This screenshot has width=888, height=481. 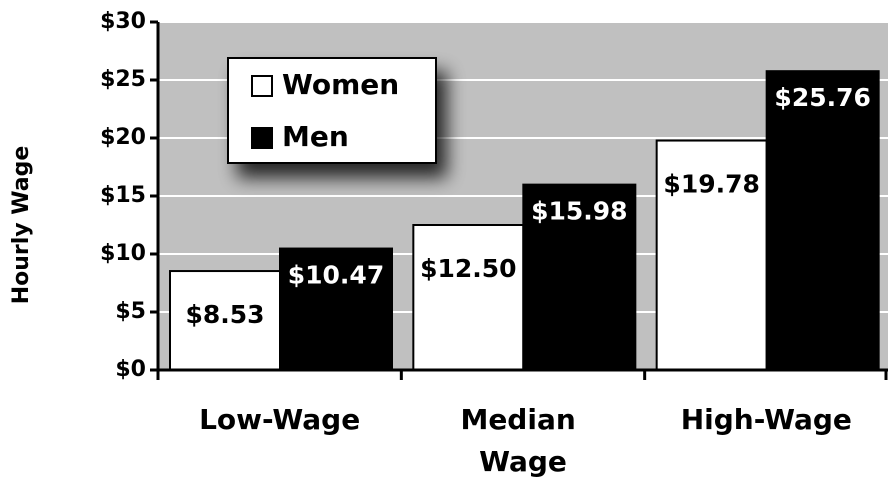 I want to click on x-tick-label: Low-Wage, so click(x=279, y=419).